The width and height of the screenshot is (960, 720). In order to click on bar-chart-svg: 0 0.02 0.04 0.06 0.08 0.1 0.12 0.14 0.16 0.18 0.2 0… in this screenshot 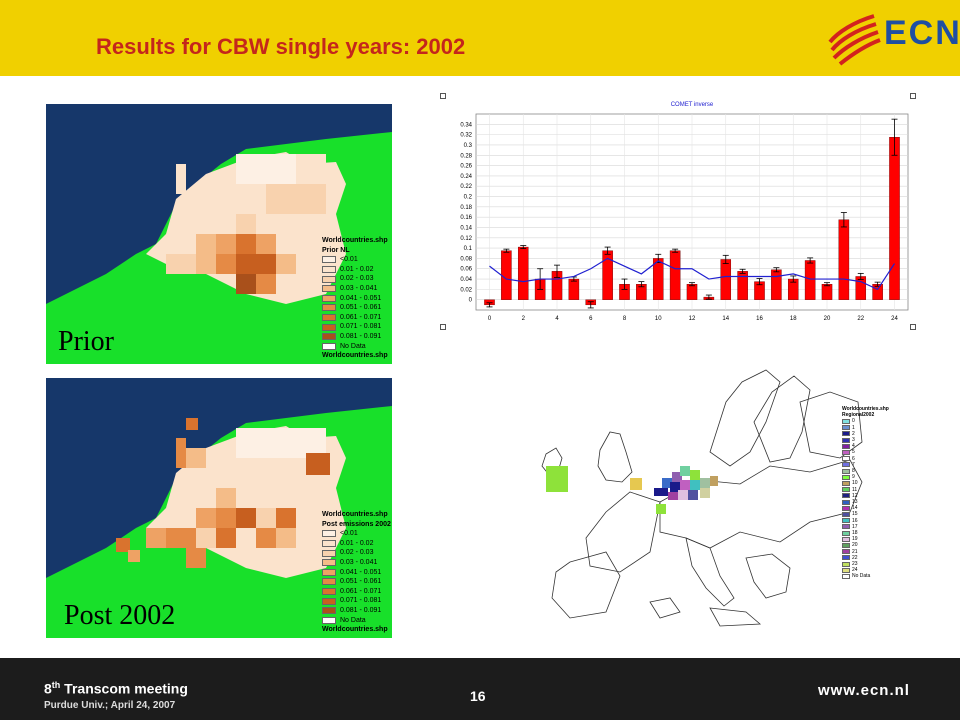, I will do `click(684, 212)`.